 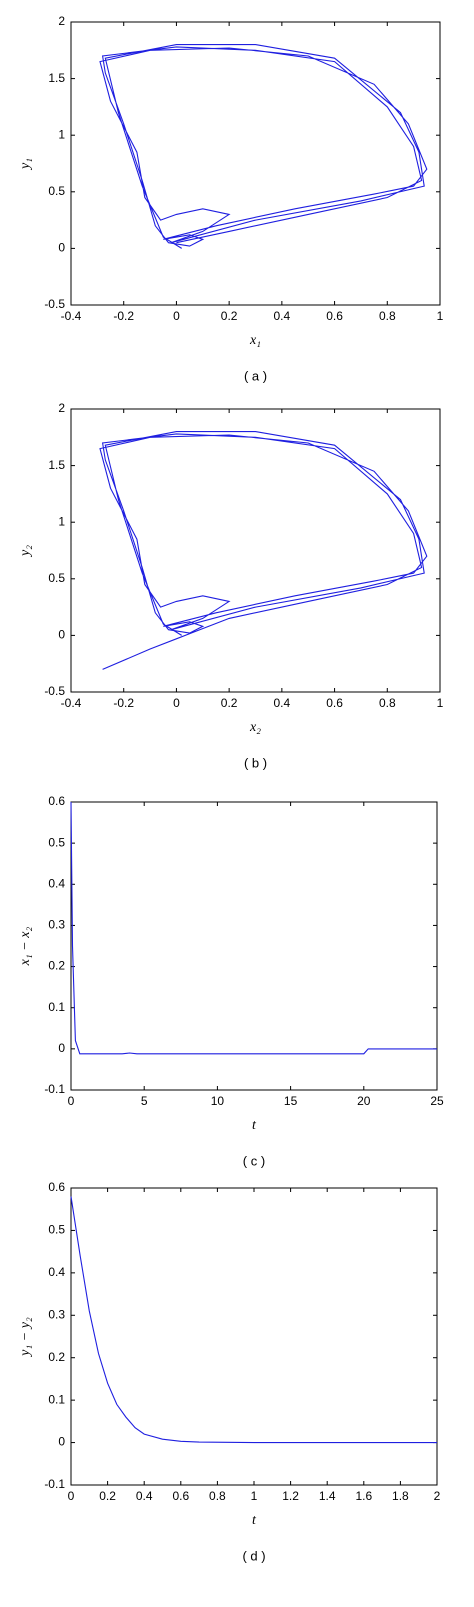 What do you see at coordinates (25, 947) in the screenshot?
I see `y-axis-label: x₁ − x₂` at bounding box center [25, 947].